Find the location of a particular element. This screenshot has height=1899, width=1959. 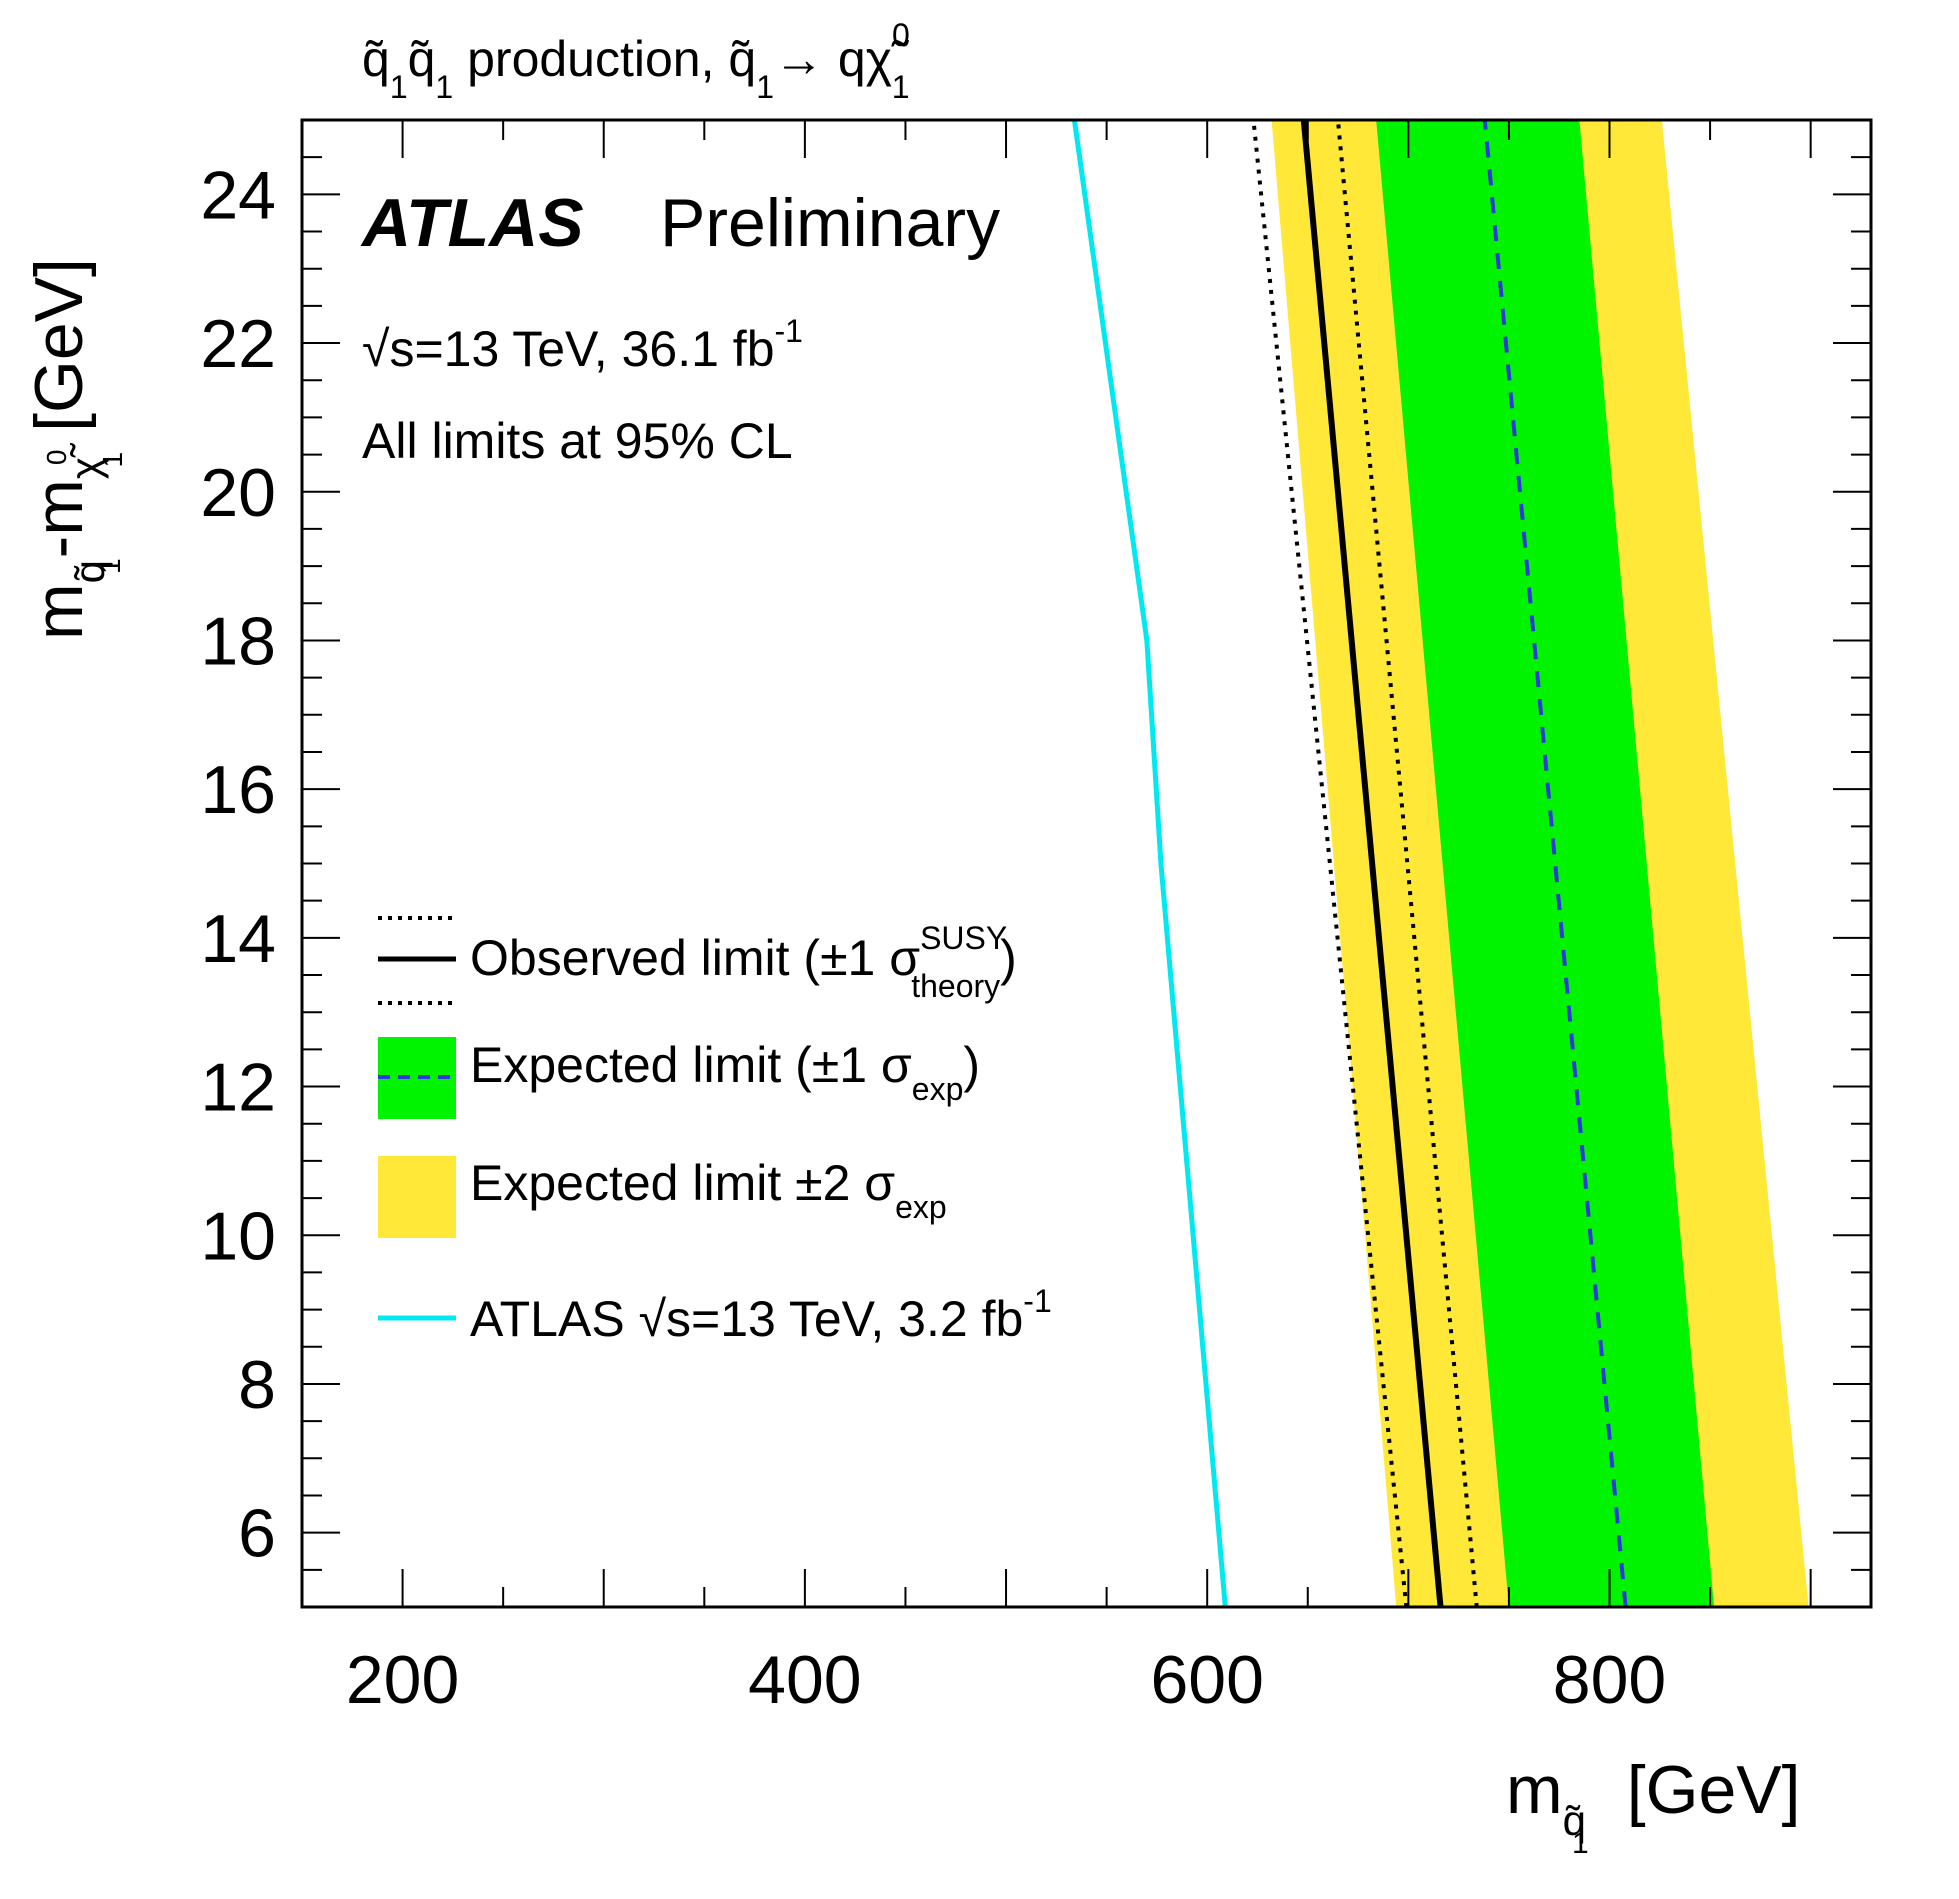

y-tick-label: 8 is located at coordinates (257, 1385).